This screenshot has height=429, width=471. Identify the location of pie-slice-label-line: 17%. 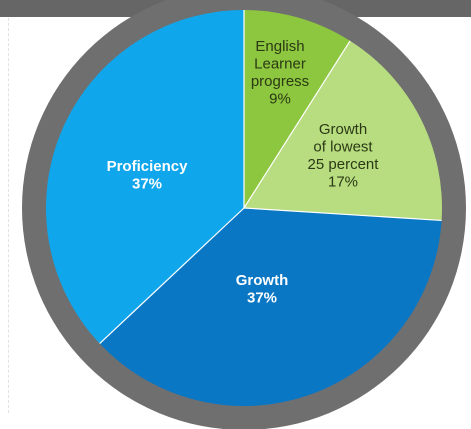
(343, 182).